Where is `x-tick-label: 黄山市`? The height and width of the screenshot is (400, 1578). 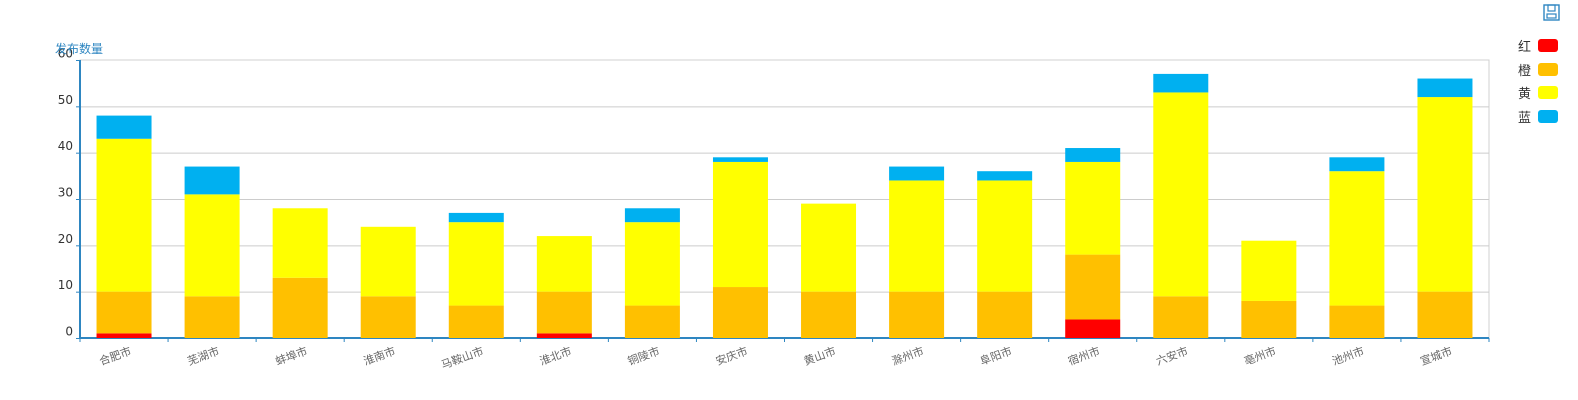
x-tick-label: 黄山市 is located at coordinates (820, 356).